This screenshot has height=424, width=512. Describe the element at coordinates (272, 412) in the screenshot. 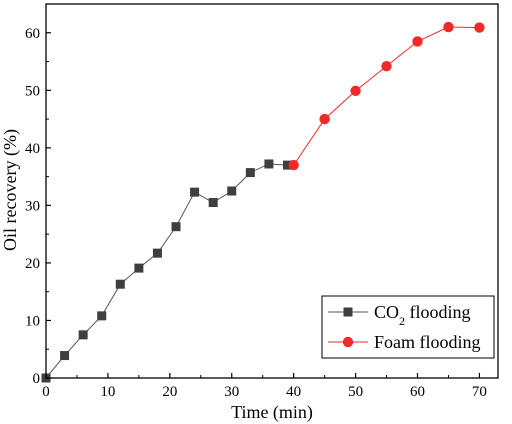

I see `x-axis-title: Time (min)` at that location.